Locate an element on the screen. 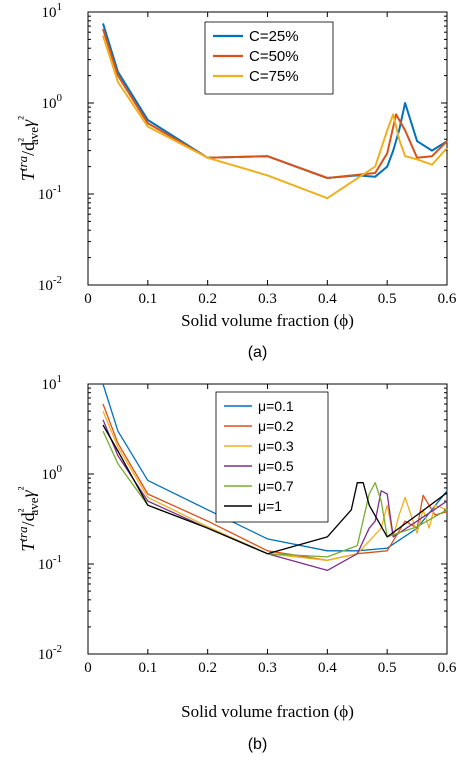  legend: C=25% C=50% C=75% is located at coordinates (269, 58).